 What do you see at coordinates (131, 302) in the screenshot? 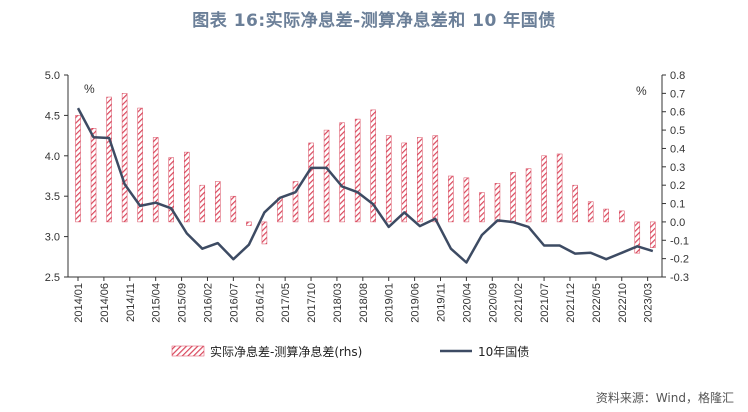
I see `x-tick-label: 2014/11` at bounding box center [131, 302].